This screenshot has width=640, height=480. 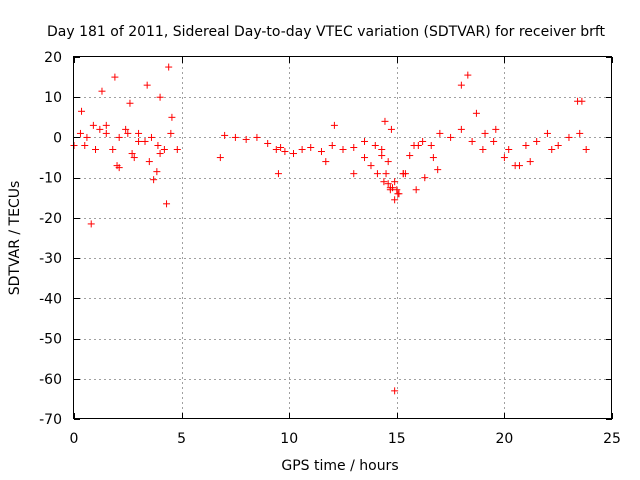 I want to click on y-tick-label: -50, so click(x=50, y=340).